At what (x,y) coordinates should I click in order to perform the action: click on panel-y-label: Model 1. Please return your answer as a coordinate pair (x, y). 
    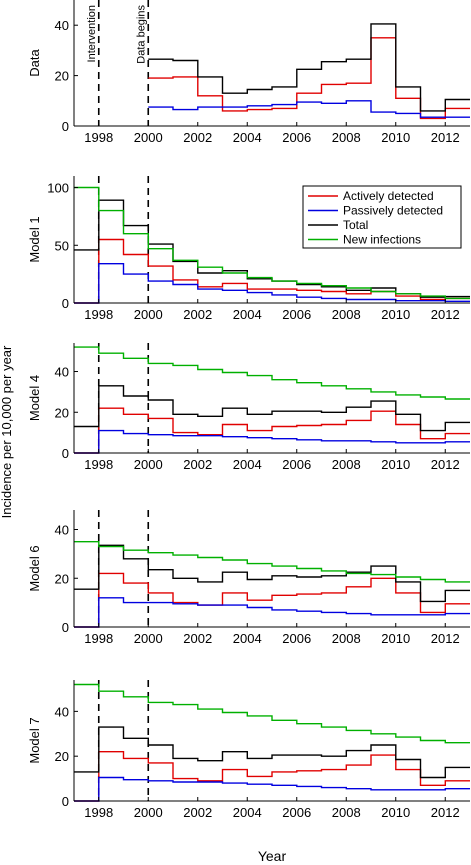
    Looking at the image, I should click on (34, 239).